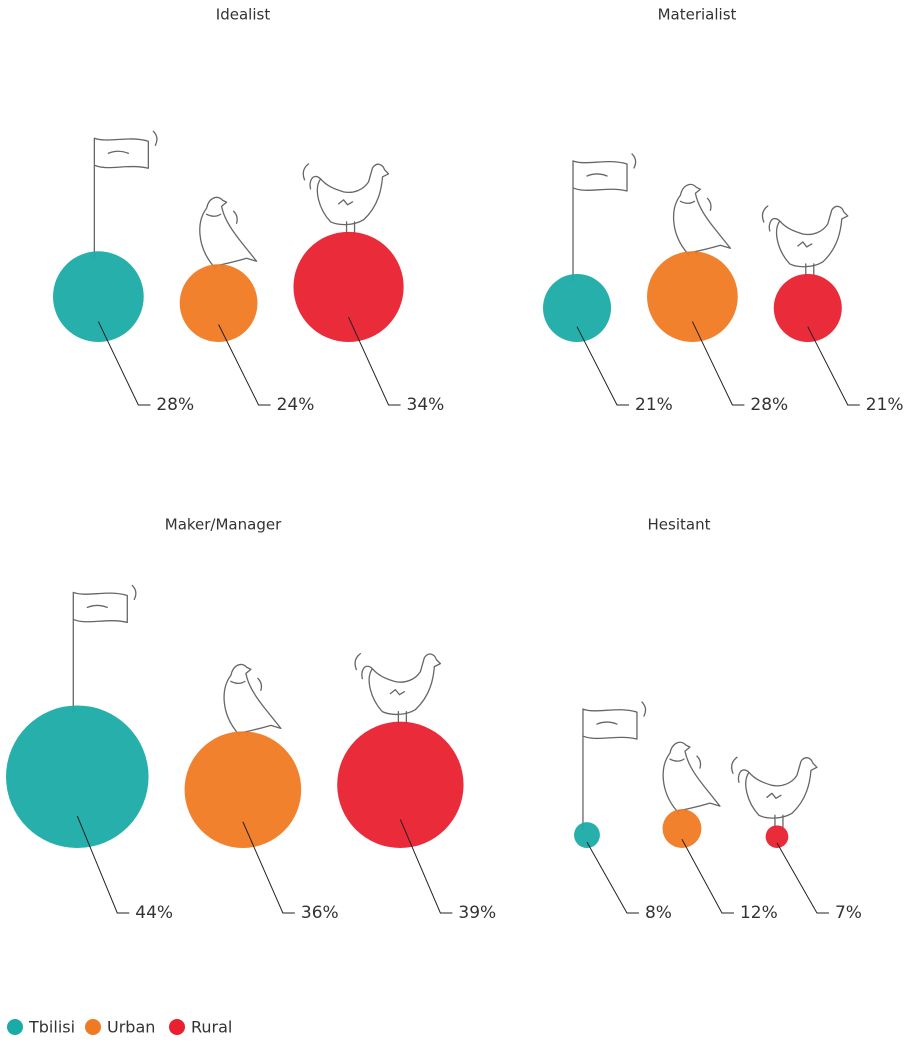 This screenshot has height=1043, width=915. What do you see at coordinates (718, 719) in the screenshot?
I see `panel: Hesitant 8% 12% 7%` at bounding box center [718, 719].